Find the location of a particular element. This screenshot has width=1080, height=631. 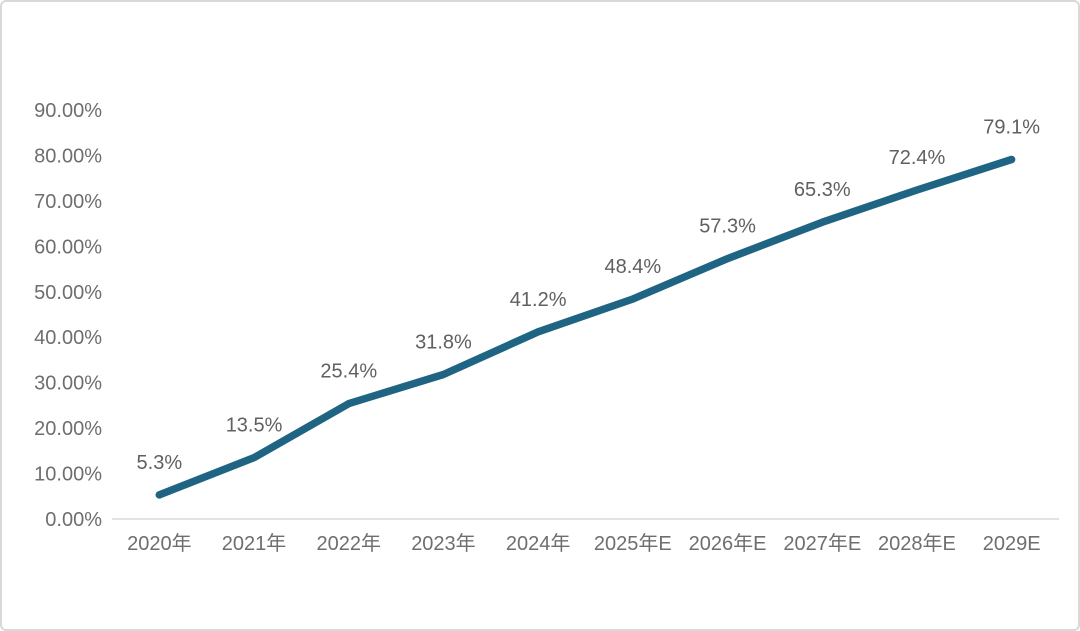

data-point-label: 57.3% is located at coordinates (727, 227).